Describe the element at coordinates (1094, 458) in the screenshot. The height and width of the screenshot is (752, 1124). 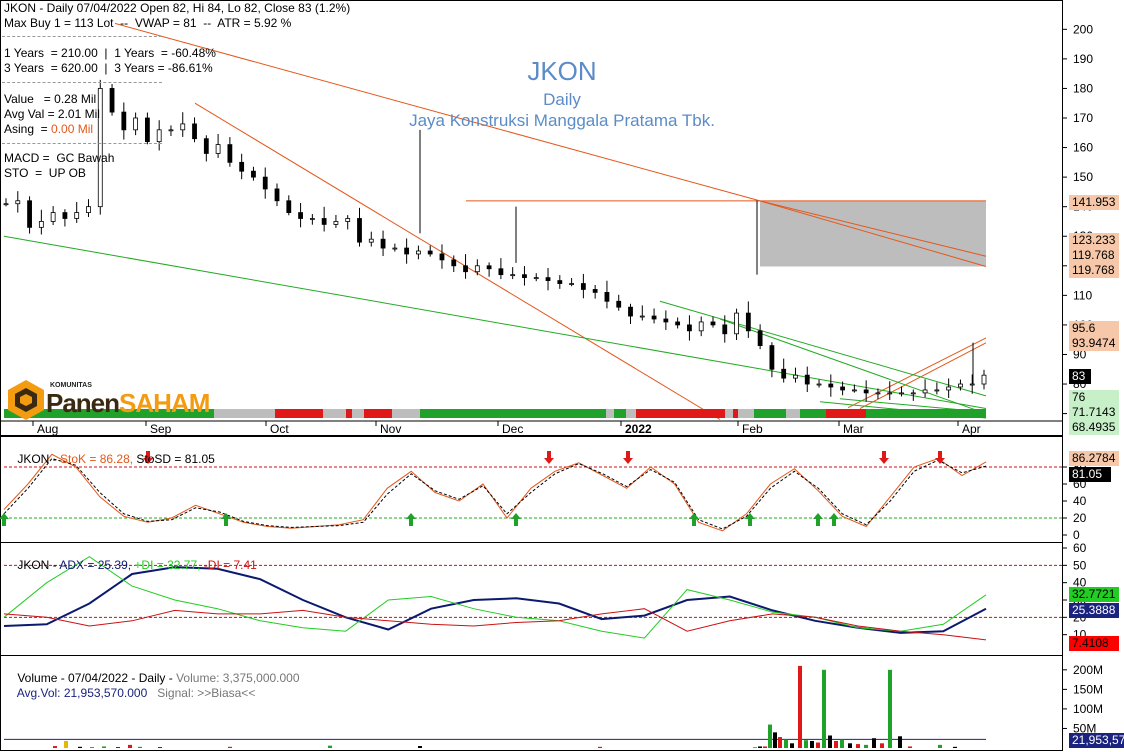
I see `stoch-tag-k: 86.2784` at that location.